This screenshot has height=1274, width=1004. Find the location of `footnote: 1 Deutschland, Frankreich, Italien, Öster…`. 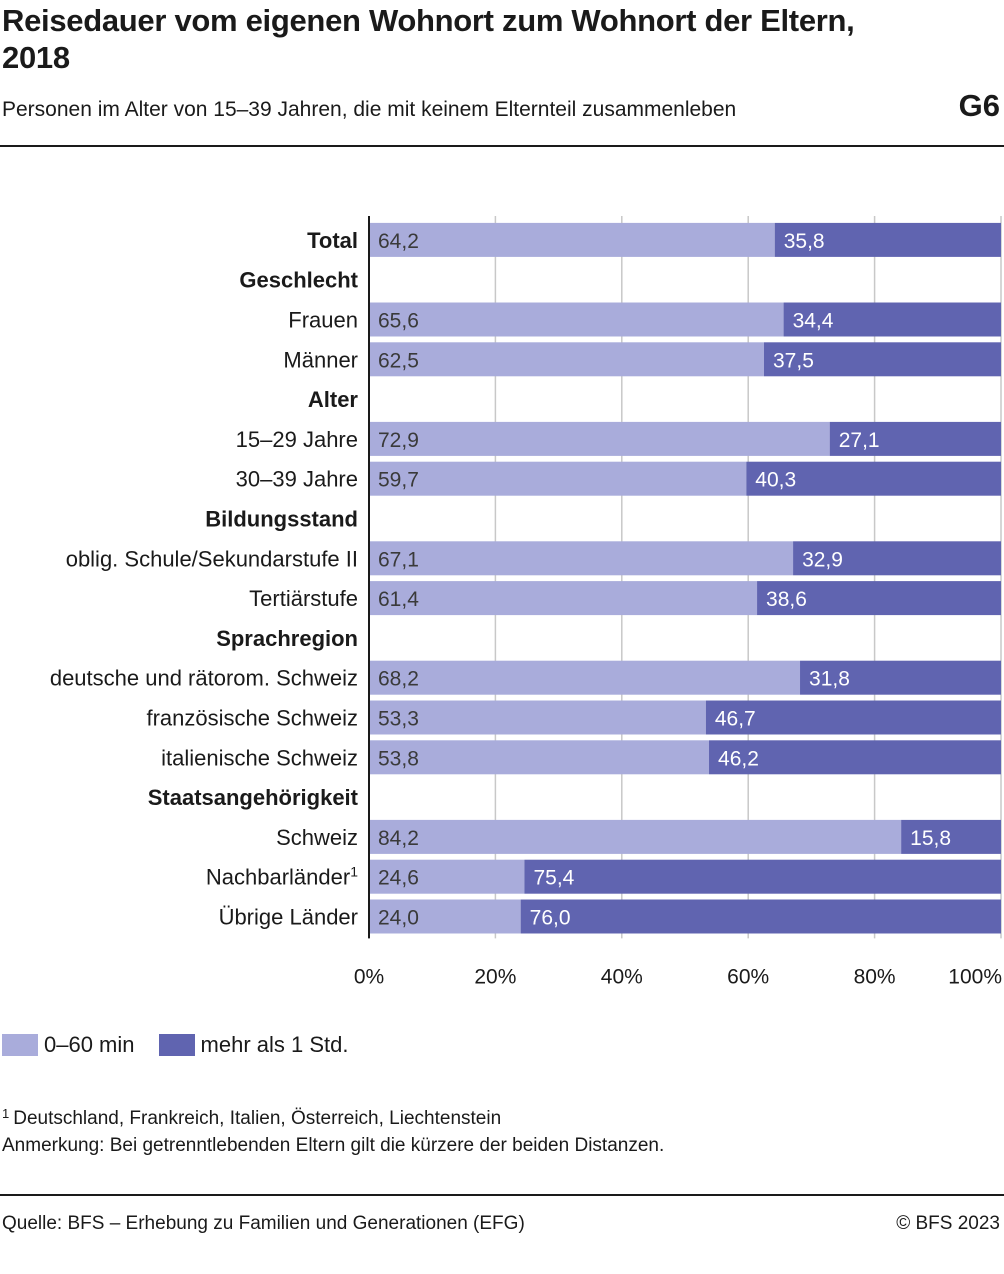

footnote: 1 Deutschland, Frankreich, Italien, Öster… is located at coordinates (333, 1116).